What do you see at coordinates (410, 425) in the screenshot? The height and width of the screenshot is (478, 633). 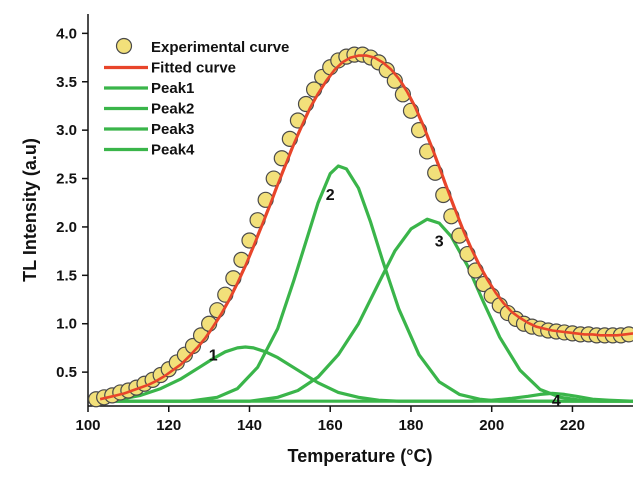 I see `x-tick-label: 180` at bounding box center [410, 425].